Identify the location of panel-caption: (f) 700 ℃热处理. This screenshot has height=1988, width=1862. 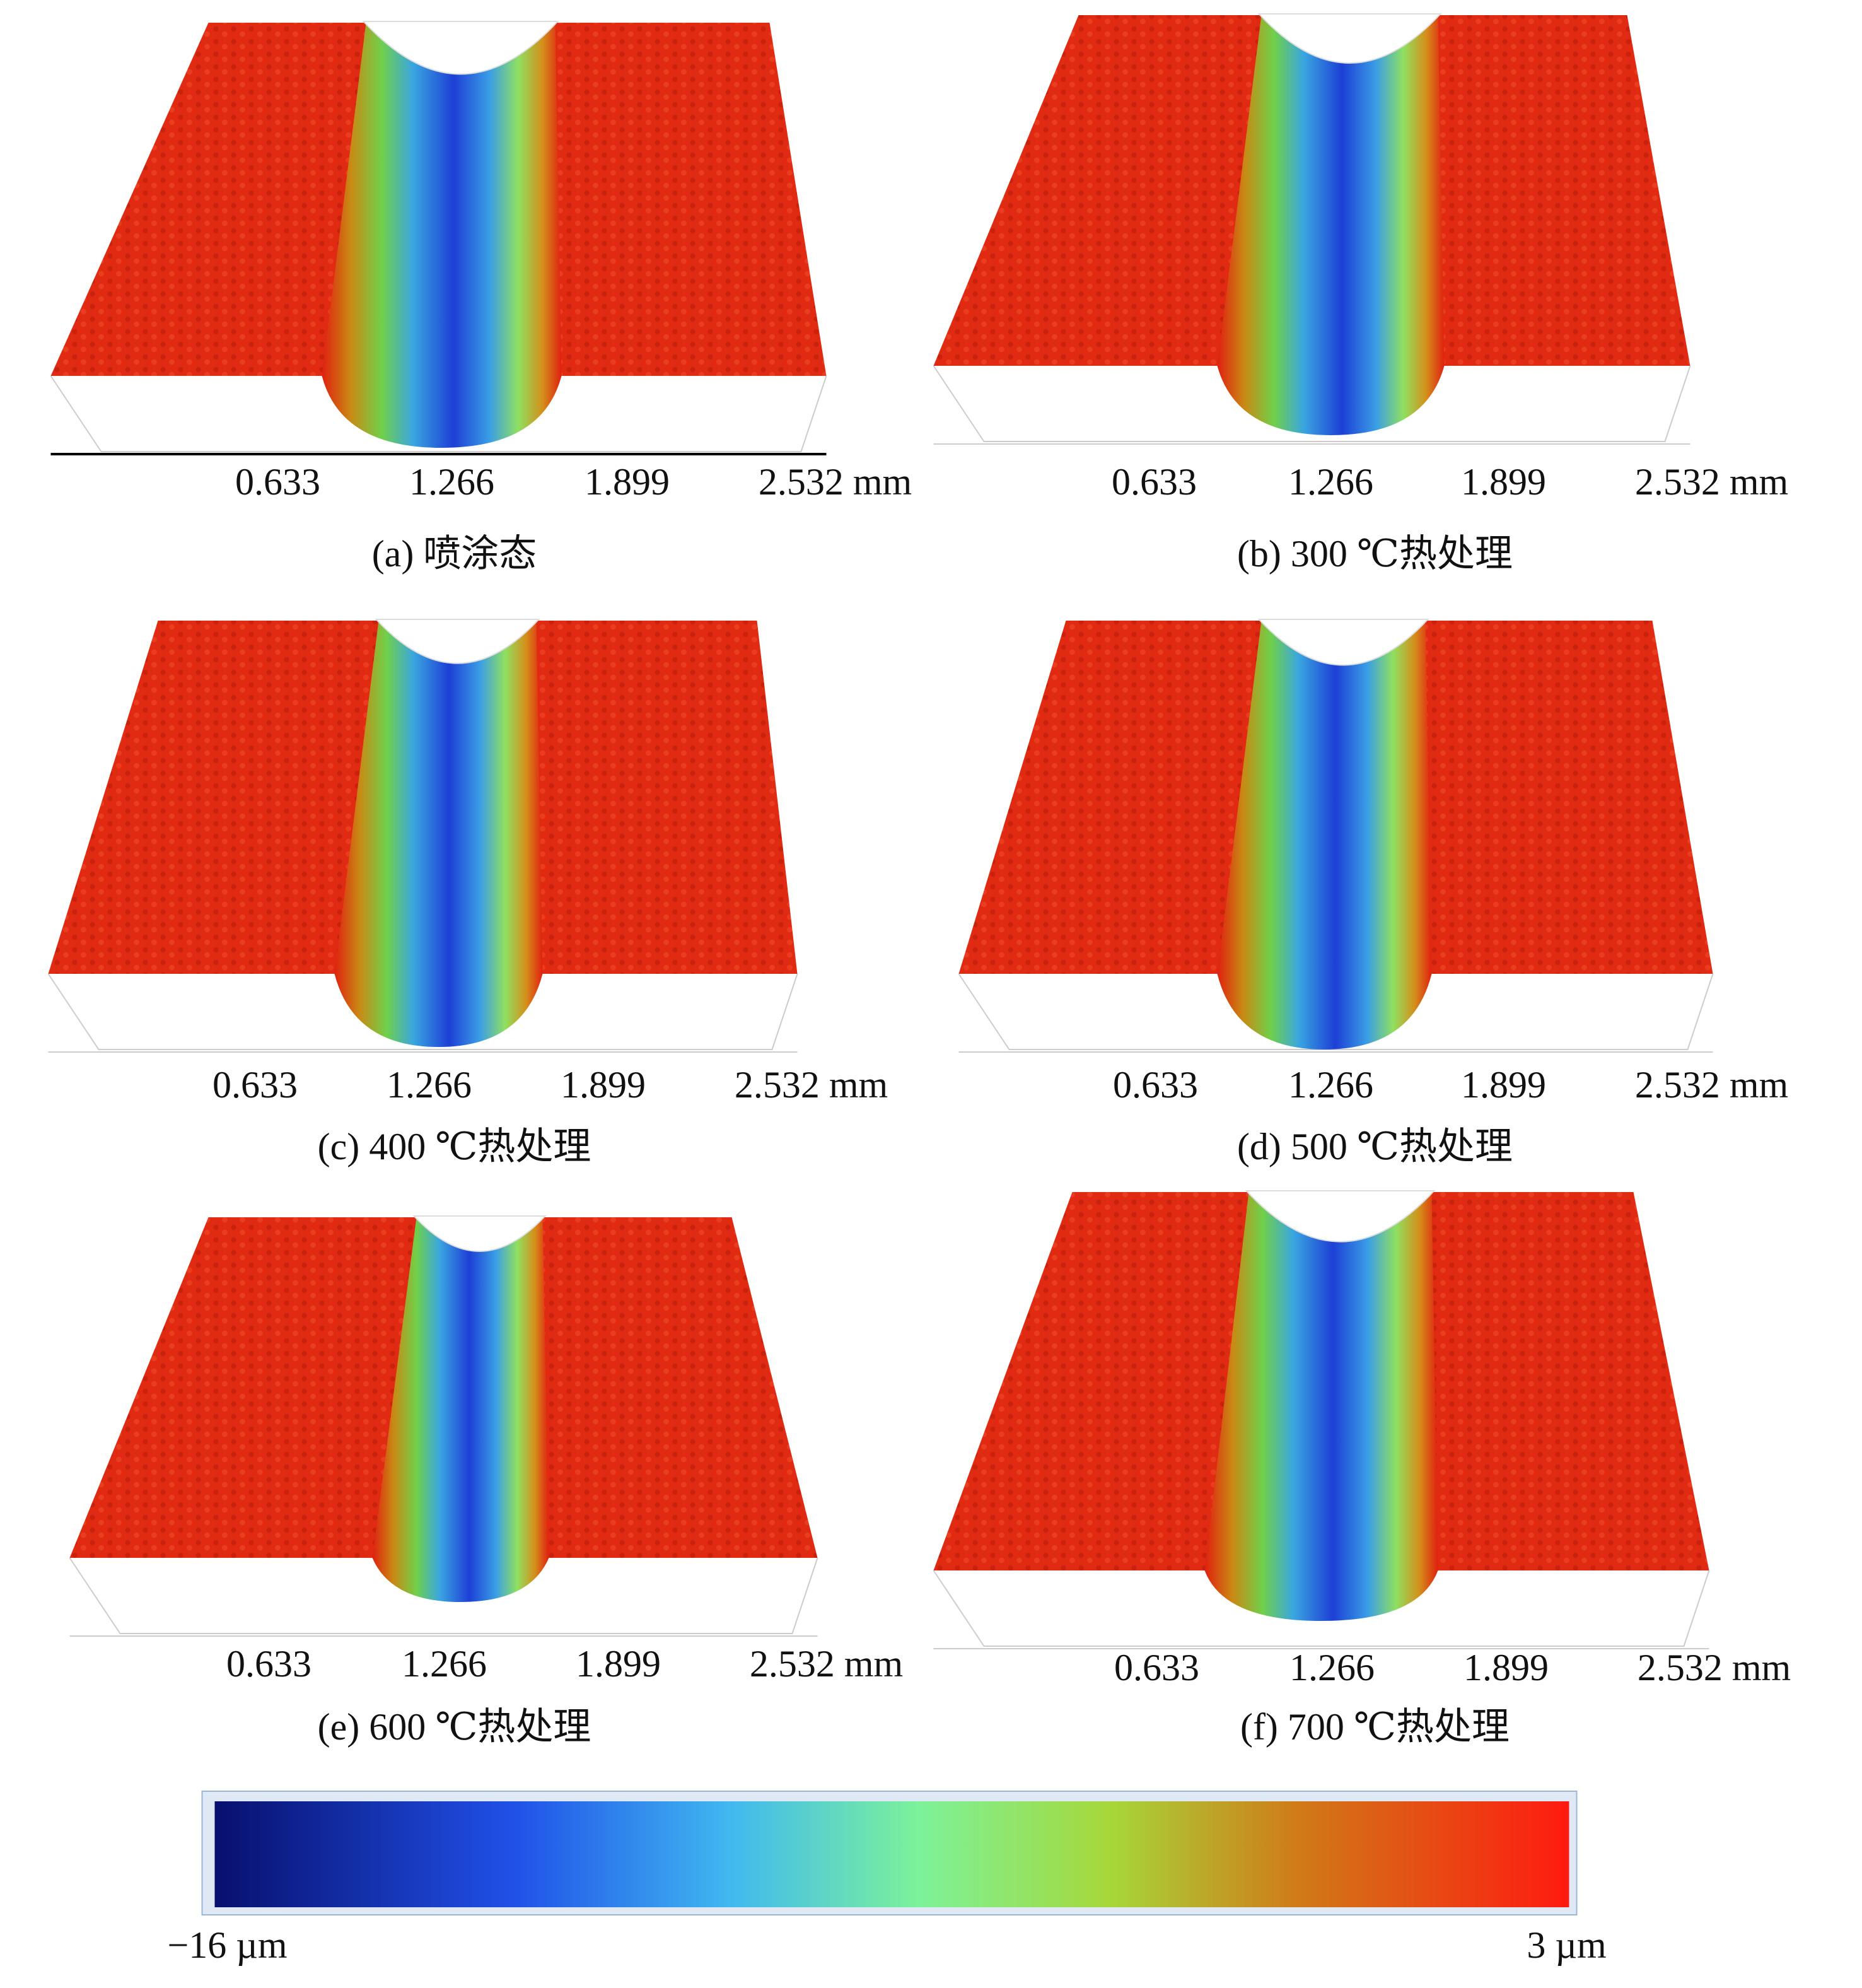
(1375, 1727).